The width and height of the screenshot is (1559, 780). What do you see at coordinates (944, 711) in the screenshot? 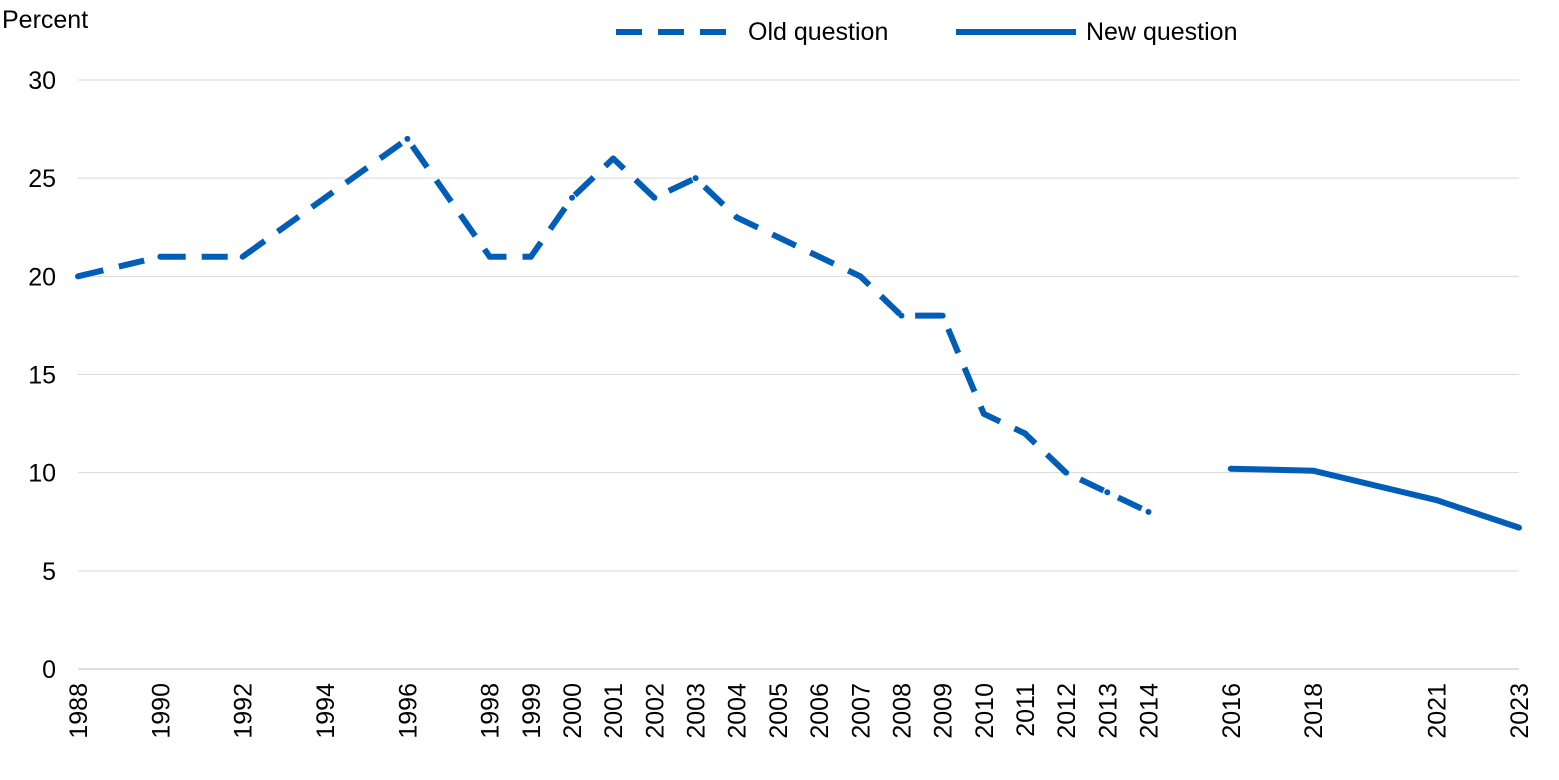
I see `x-tick-label-2009: 2009` at bounding box center [944, 711].